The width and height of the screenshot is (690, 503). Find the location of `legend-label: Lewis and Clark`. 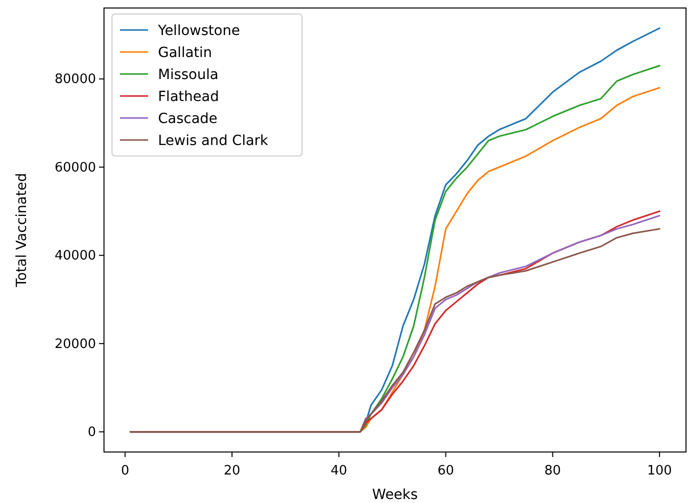

legend-label: Lewis and Clark is located at coordinates (214, 141).